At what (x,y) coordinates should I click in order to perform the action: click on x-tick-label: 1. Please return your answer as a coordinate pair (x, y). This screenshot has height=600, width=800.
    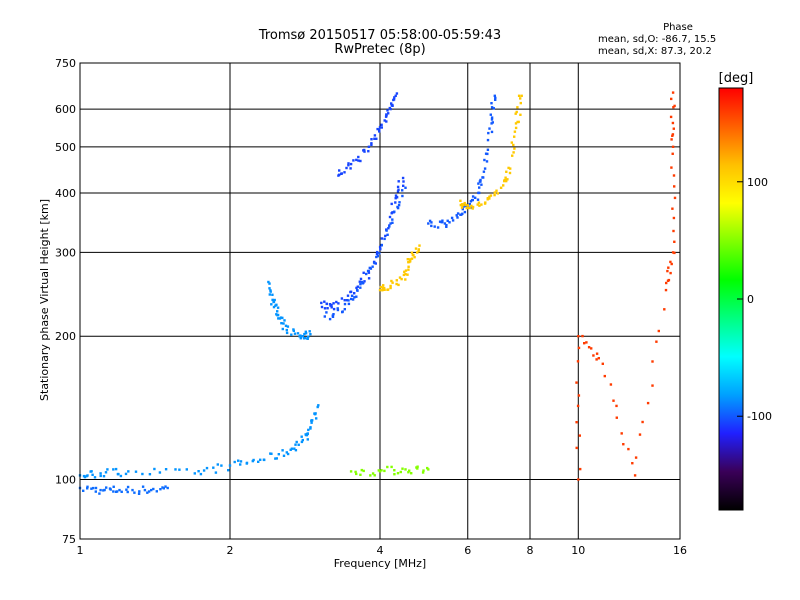
    Looking at the image, I should click on (80, 550).